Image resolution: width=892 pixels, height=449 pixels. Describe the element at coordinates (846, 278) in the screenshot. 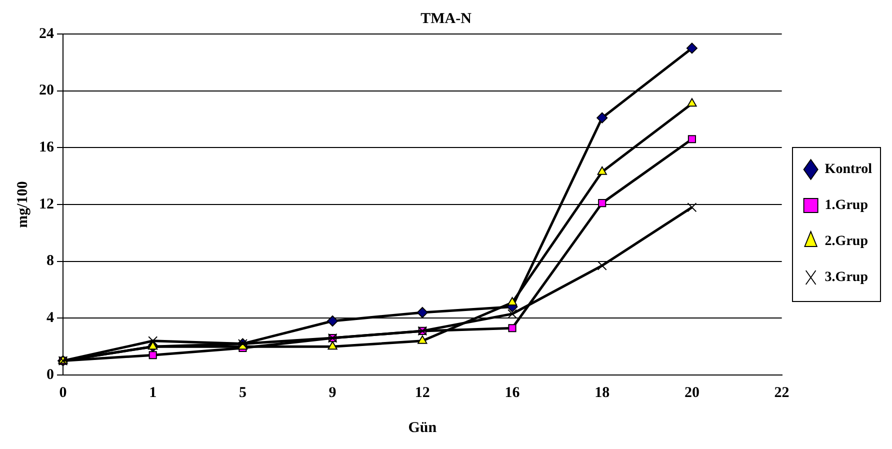

I see `legend-label: 3.Grup` at that location.